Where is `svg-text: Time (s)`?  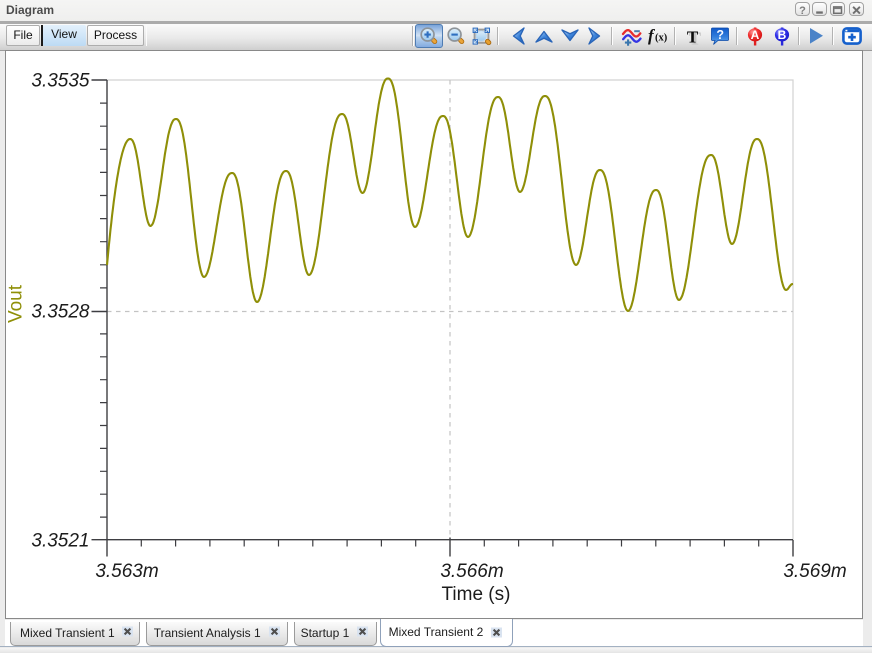 svg-text: Time (s) is located at coordinates (476, 594).